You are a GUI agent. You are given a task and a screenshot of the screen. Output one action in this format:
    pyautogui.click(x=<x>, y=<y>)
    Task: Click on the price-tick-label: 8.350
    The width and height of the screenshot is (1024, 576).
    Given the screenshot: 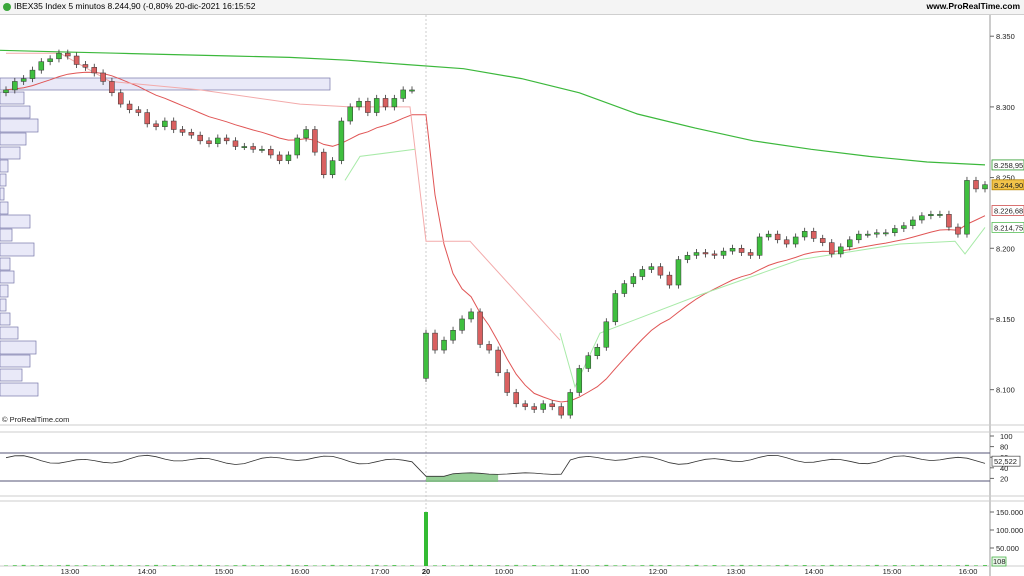 What is the action you would take?
    pyautogui.click(x=1005, y=36)
    